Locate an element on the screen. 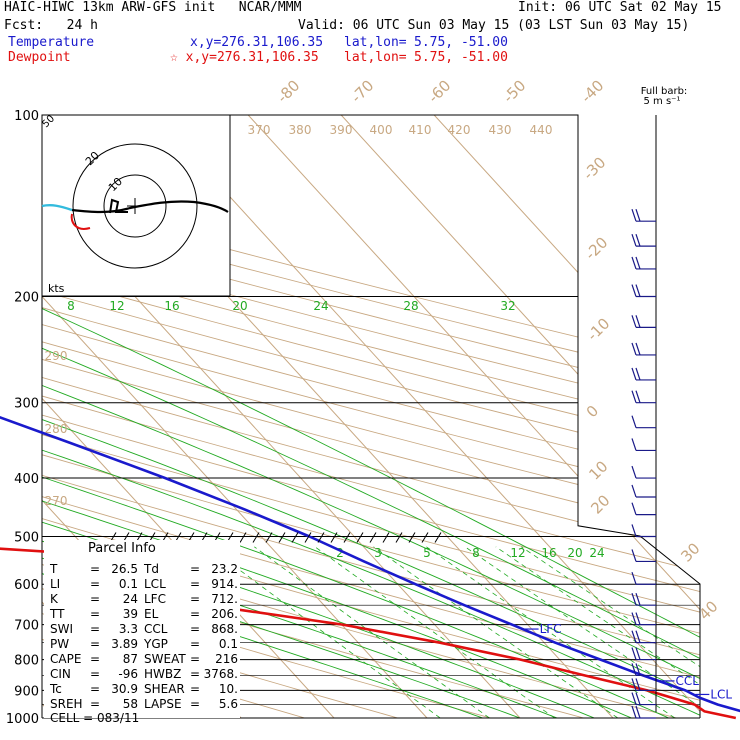  parcel-key: CIN is located at coordinates (60, 674).